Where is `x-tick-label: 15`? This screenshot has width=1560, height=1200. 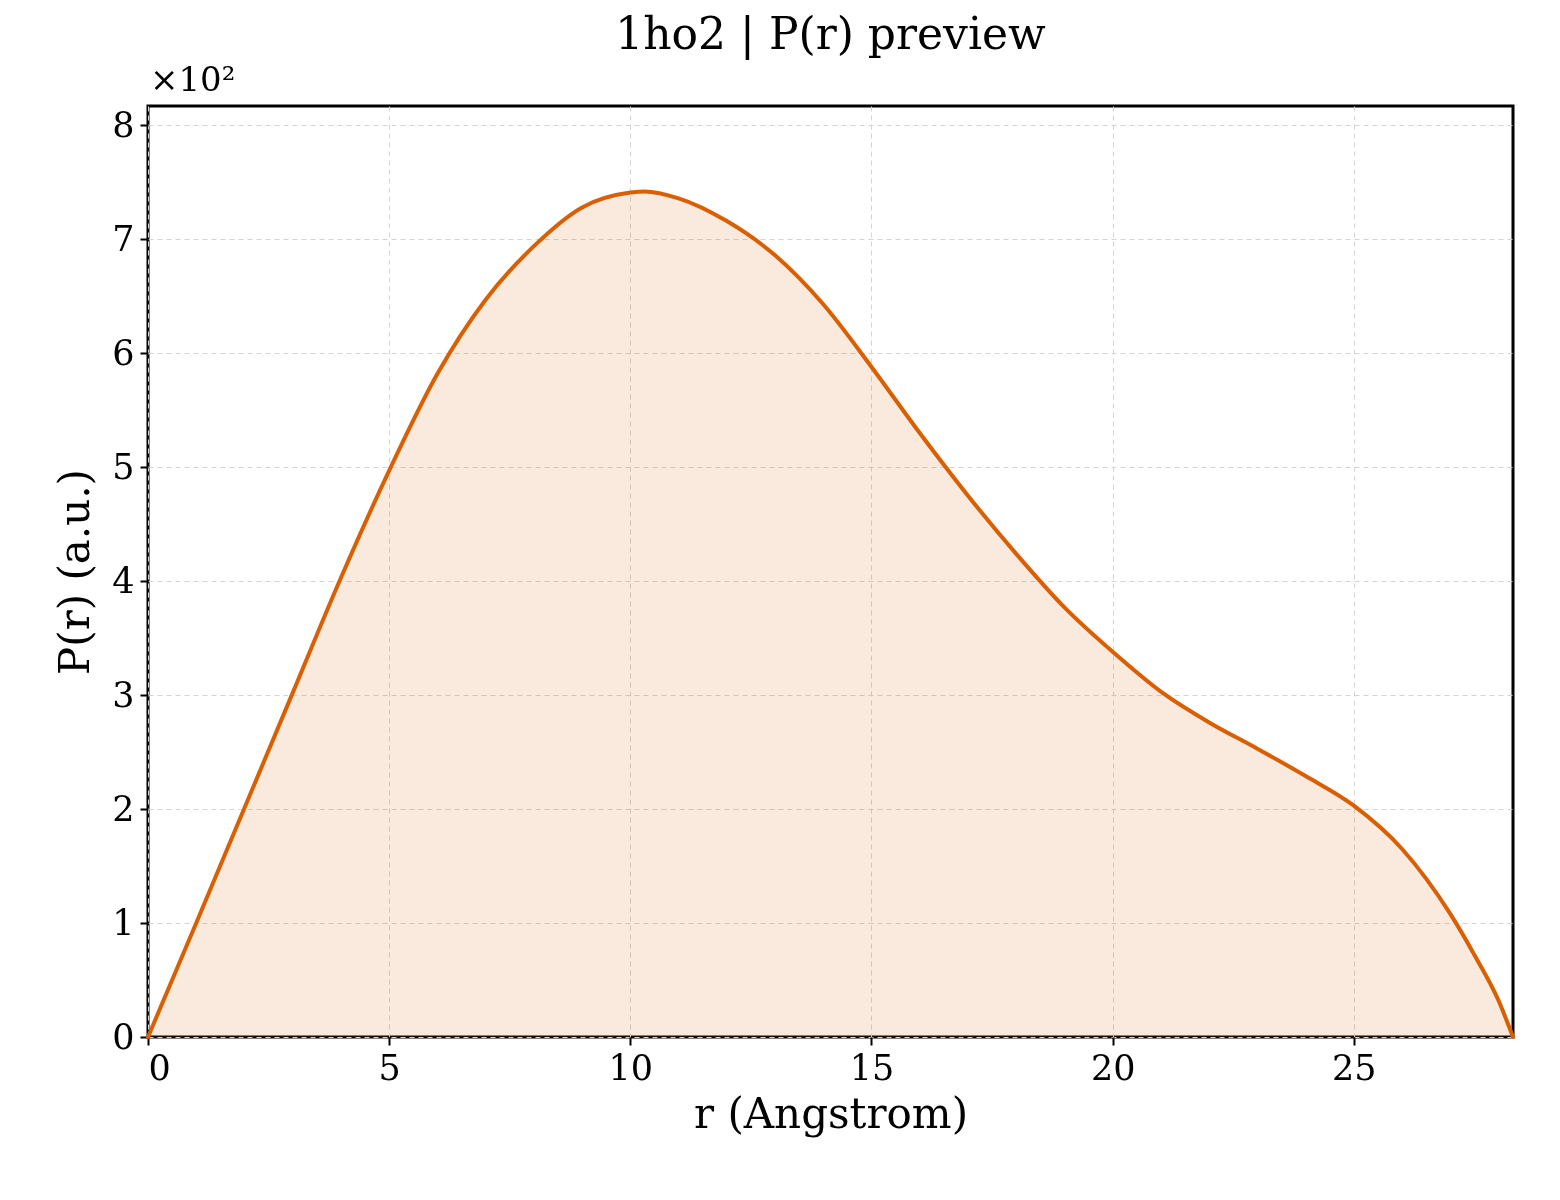 x-tick-label: 15 is located at coordinates (872, 1067).